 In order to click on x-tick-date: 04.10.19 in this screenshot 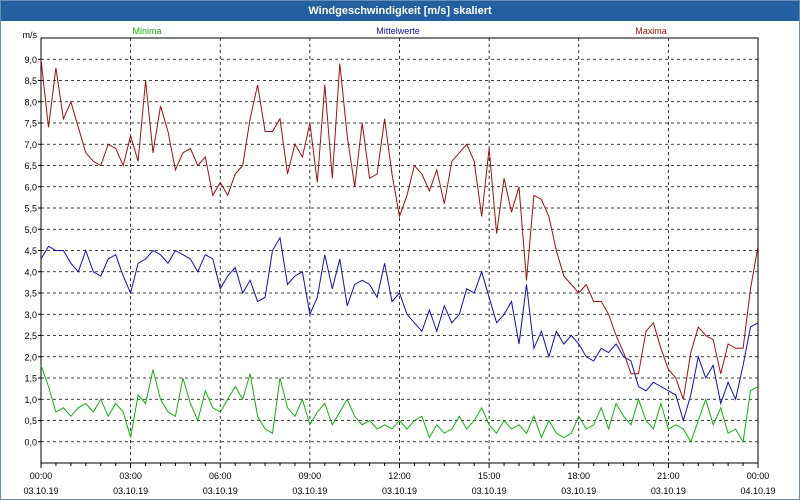, I will do `click(757, 491)`.